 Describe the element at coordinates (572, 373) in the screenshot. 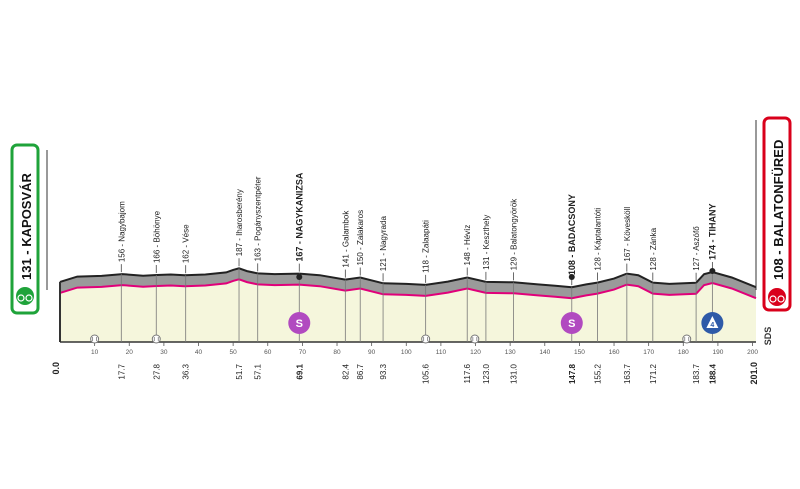

I see `waypoint-km: 147.8` at that location.